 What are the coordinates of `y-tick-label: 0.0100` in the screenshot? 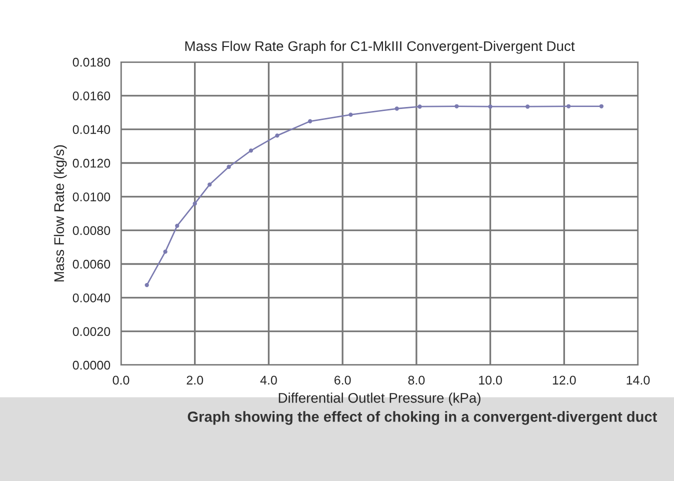 It's located at (91, 197).